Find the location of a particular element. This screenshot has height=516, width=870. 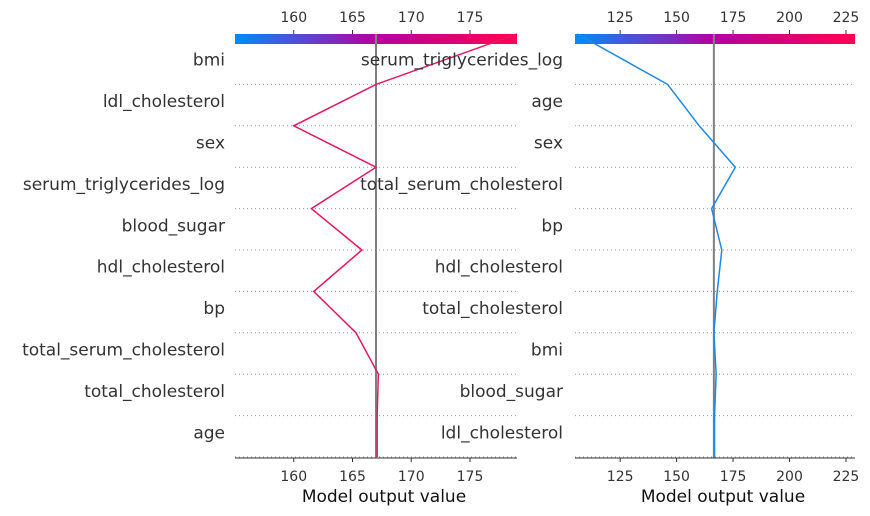

colorbar is located at coordinates (715, 39).